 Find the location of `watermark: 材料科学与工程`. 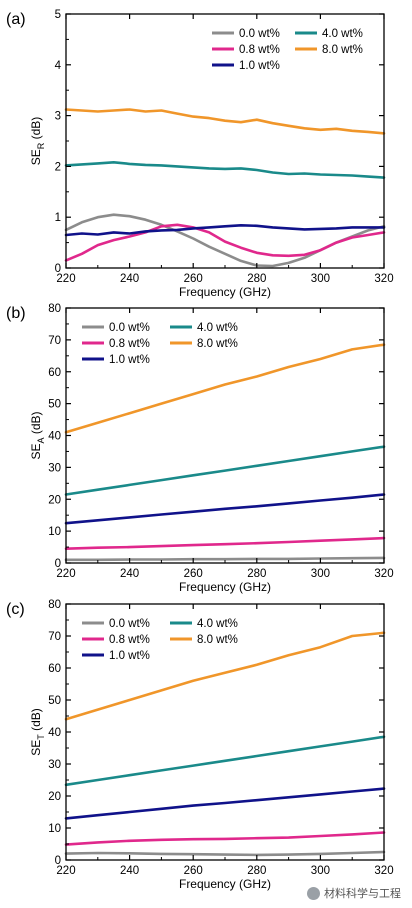

watermark: 材料科学与工程 is located at coordinates (354, 893).